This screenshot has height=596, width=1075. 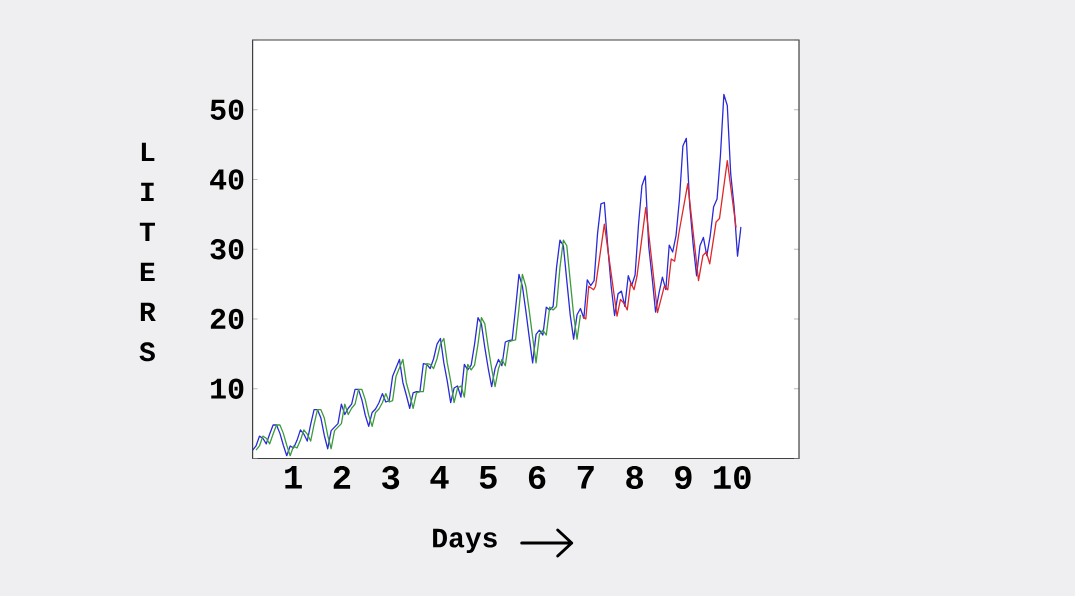 What do you see at coordinates (659, 240) in the screenshot?
I see `line-series` at bounding box center [659, 240].